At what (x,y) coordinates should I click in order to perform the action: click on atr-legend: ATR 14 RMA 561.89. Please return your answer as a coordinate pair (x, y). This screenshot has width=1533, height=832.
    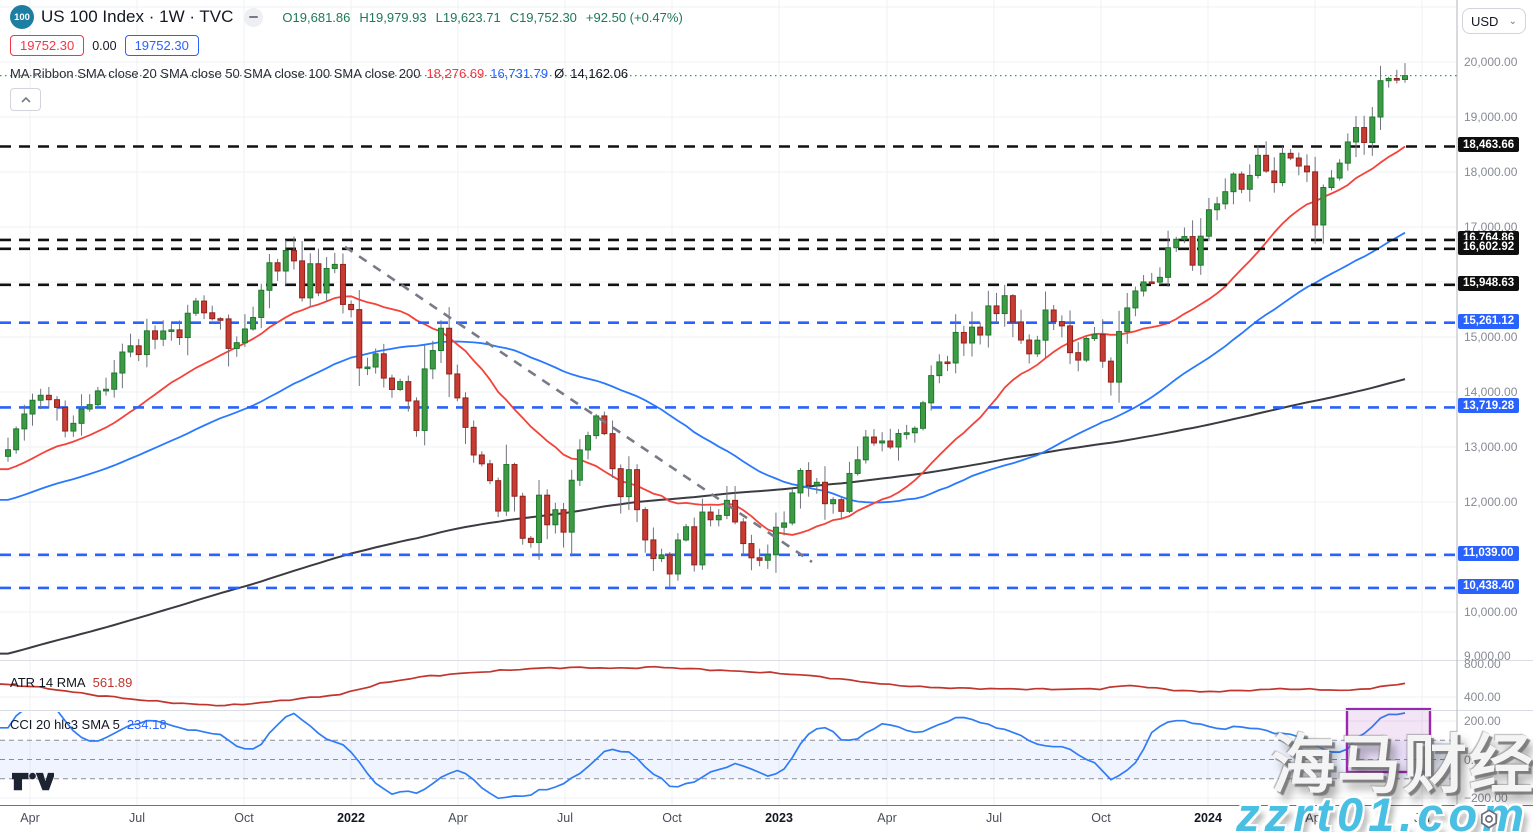
    Looking at the image, I should click on (71, 682).